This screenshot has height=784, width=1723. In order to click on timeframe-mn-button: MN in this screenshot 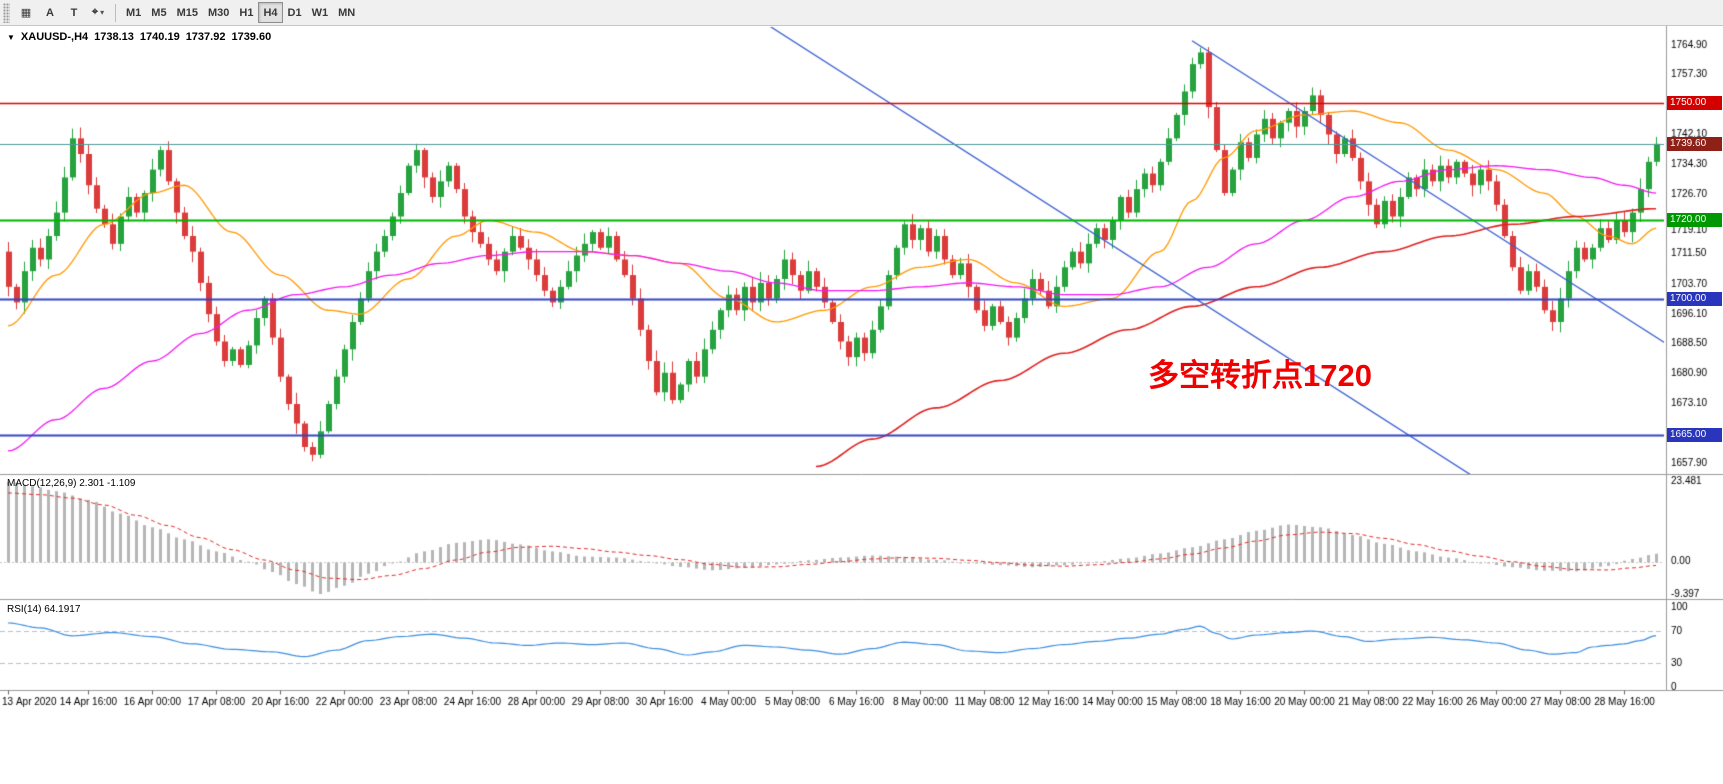, I will do `click(347, 12)`.